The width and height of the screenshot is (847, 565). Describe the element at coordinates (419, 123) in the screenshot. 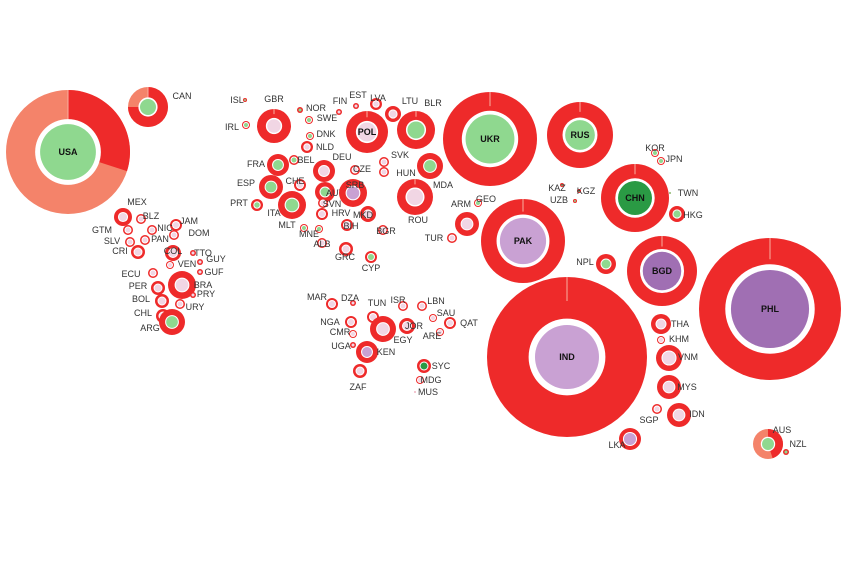

I see `bubble-blr: BLR` at that location.